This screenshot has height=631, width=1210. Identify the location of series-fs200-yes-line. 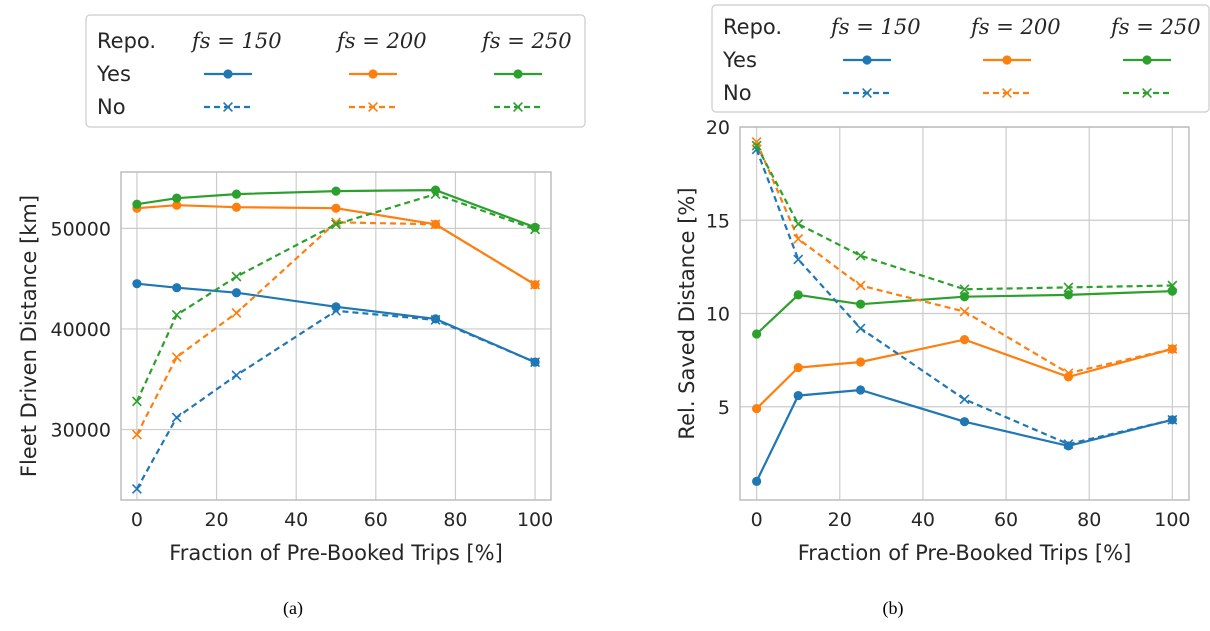
(336, 245).